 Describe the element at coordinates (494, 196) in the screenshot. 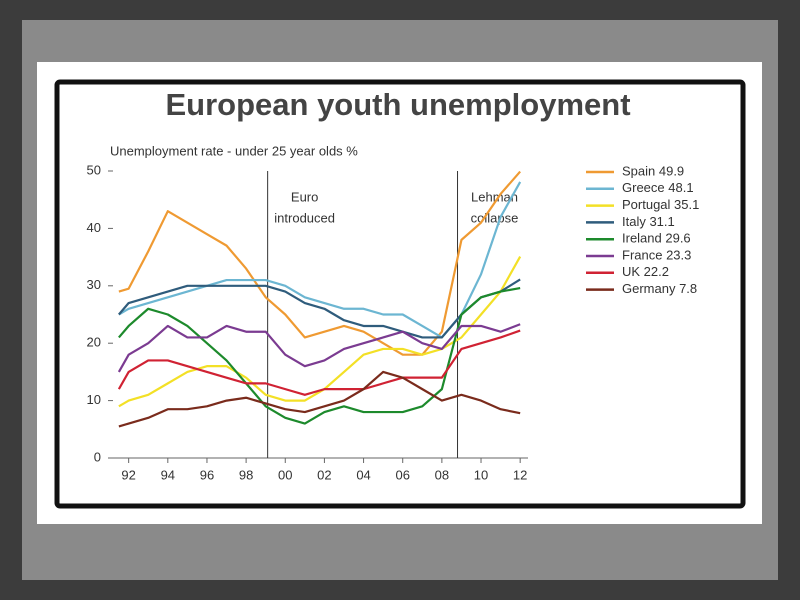

I see `annotation-text: Lehman` at that location.